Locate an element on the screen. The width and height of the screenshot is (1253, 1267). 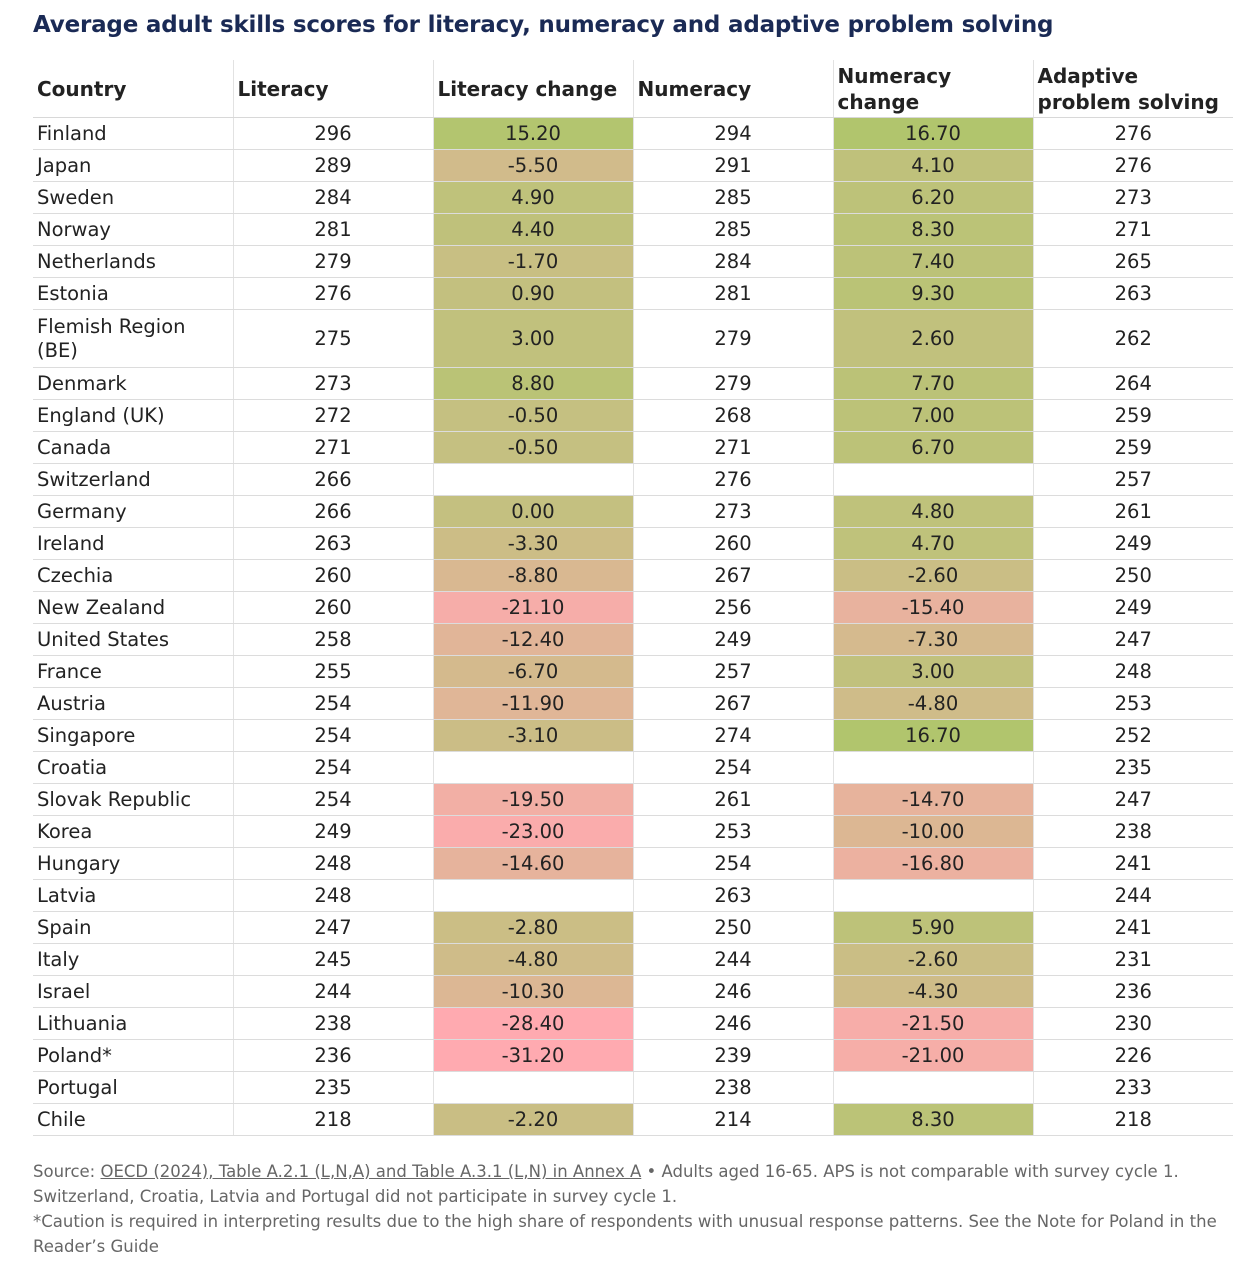
cell-numeracy-change is located at coordinates (932, 767).